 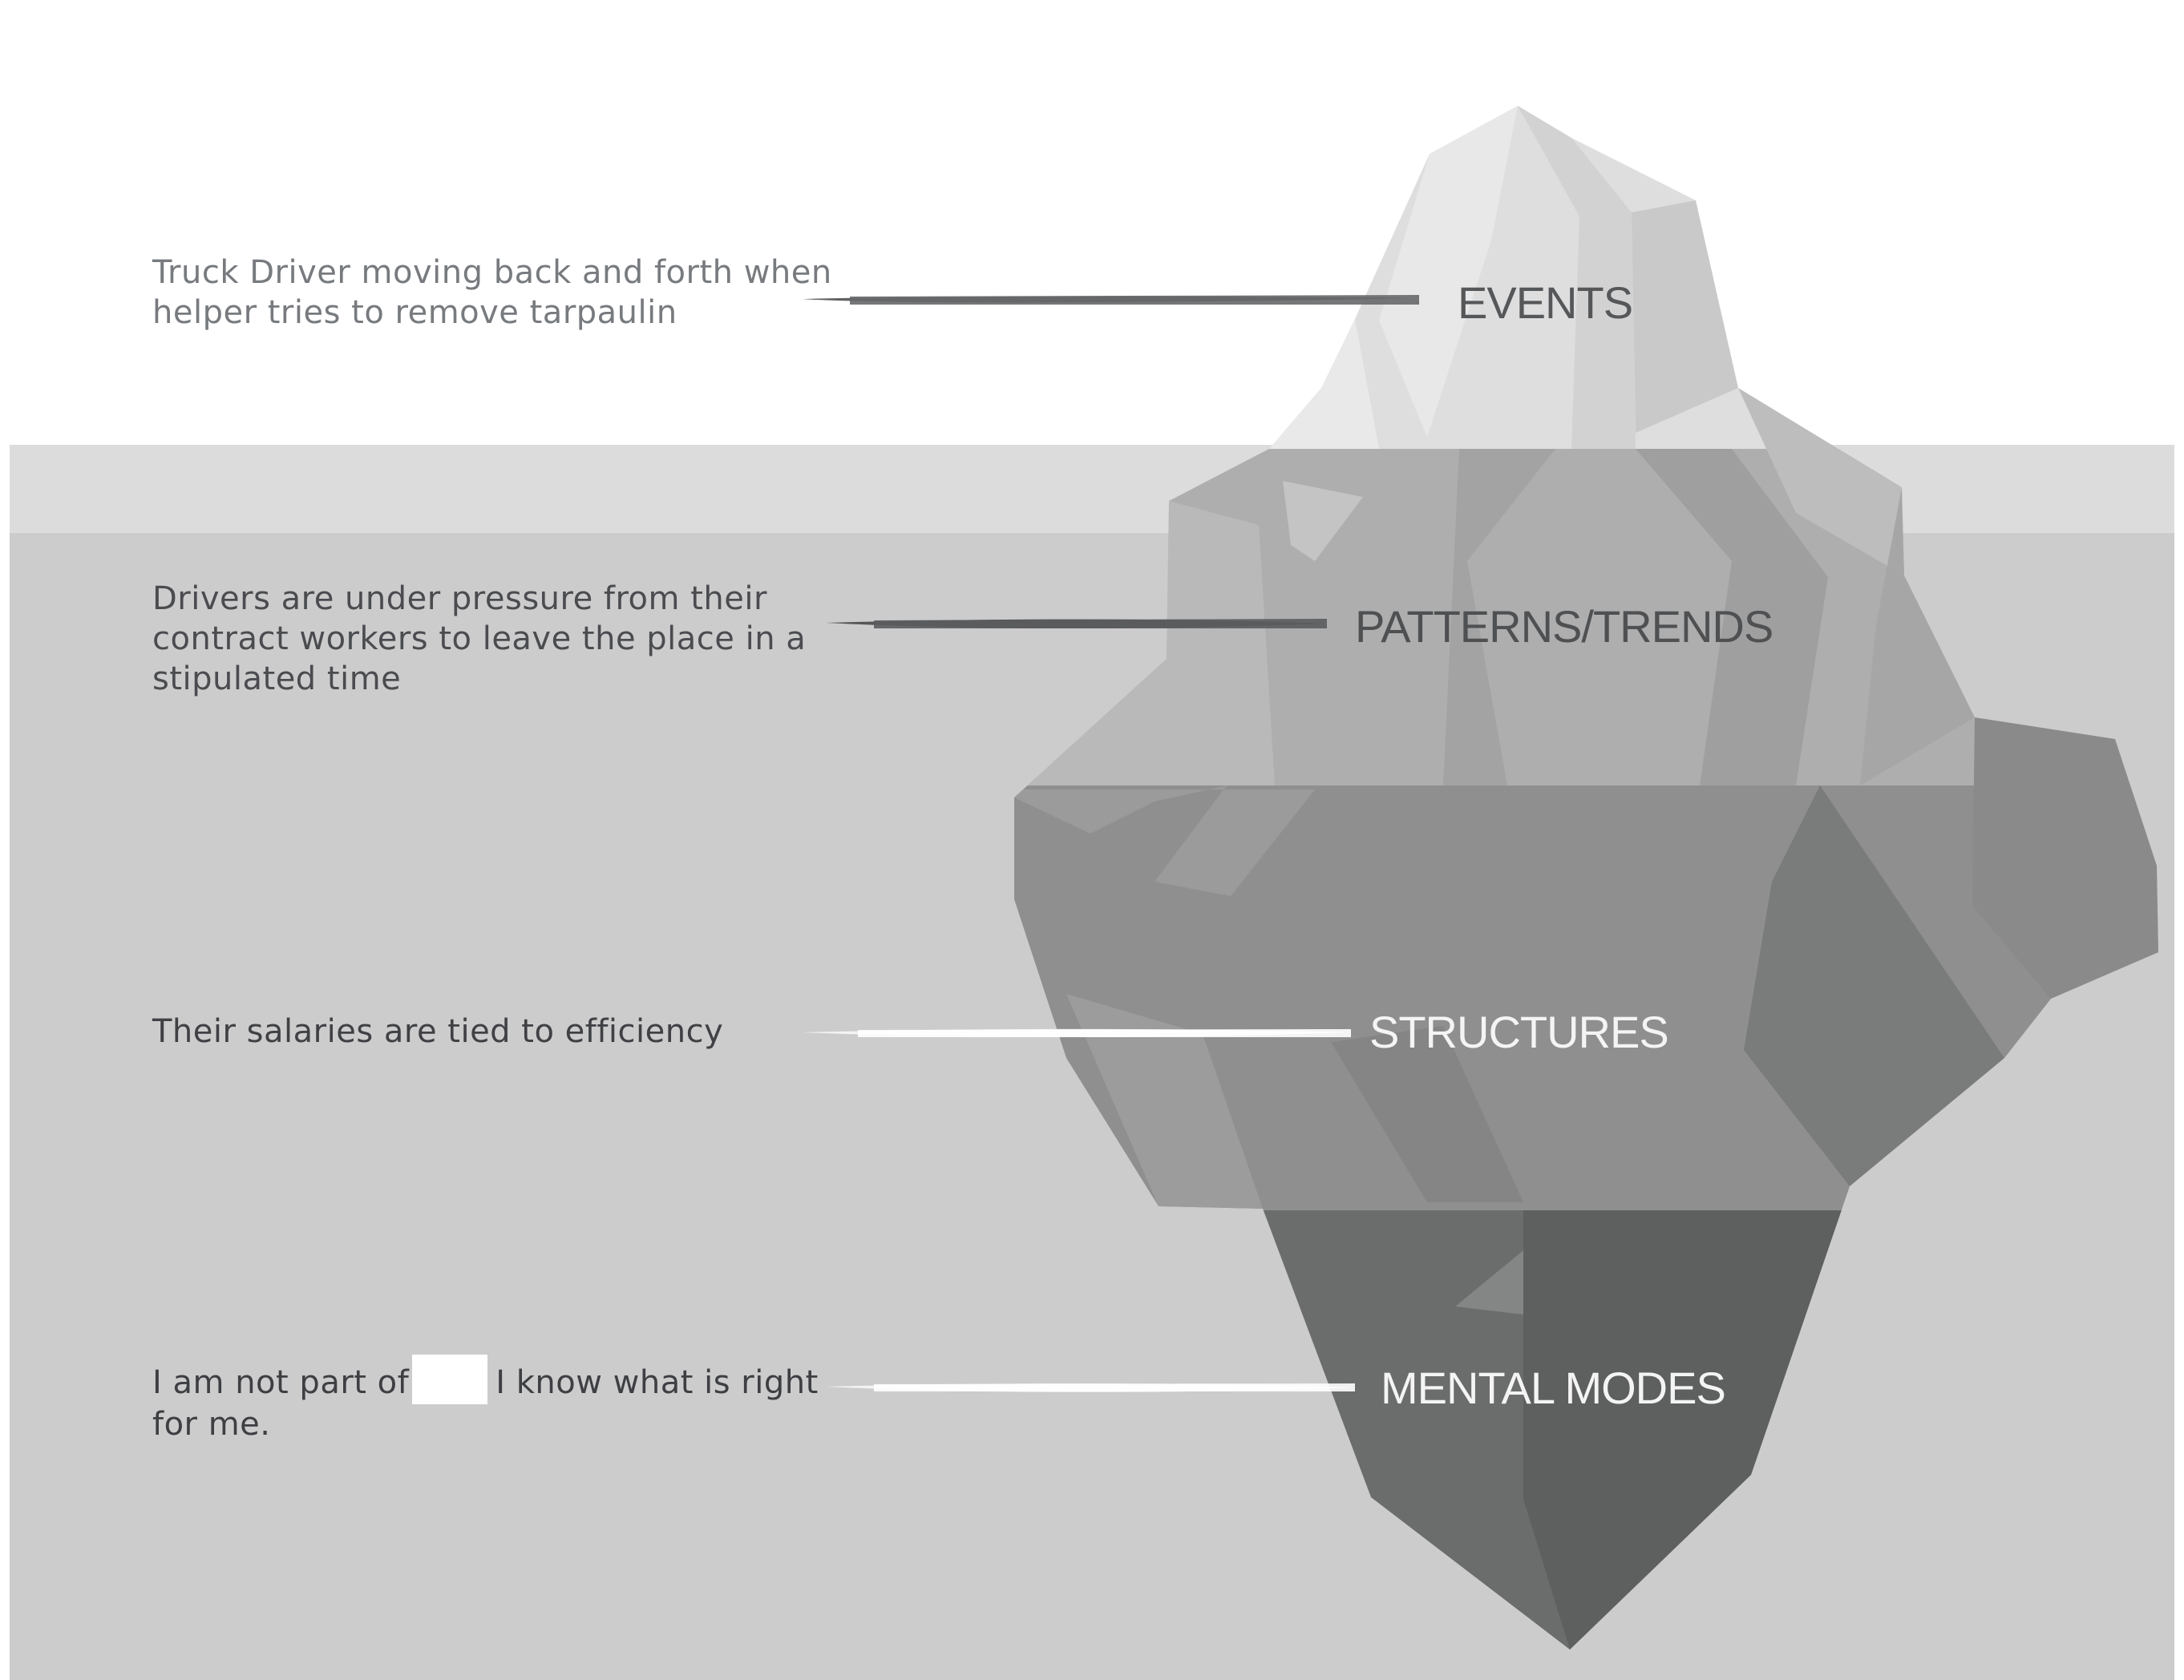 I want to click on mental-models-text-after: I know what is right for me., so click(x=485, y=1403).